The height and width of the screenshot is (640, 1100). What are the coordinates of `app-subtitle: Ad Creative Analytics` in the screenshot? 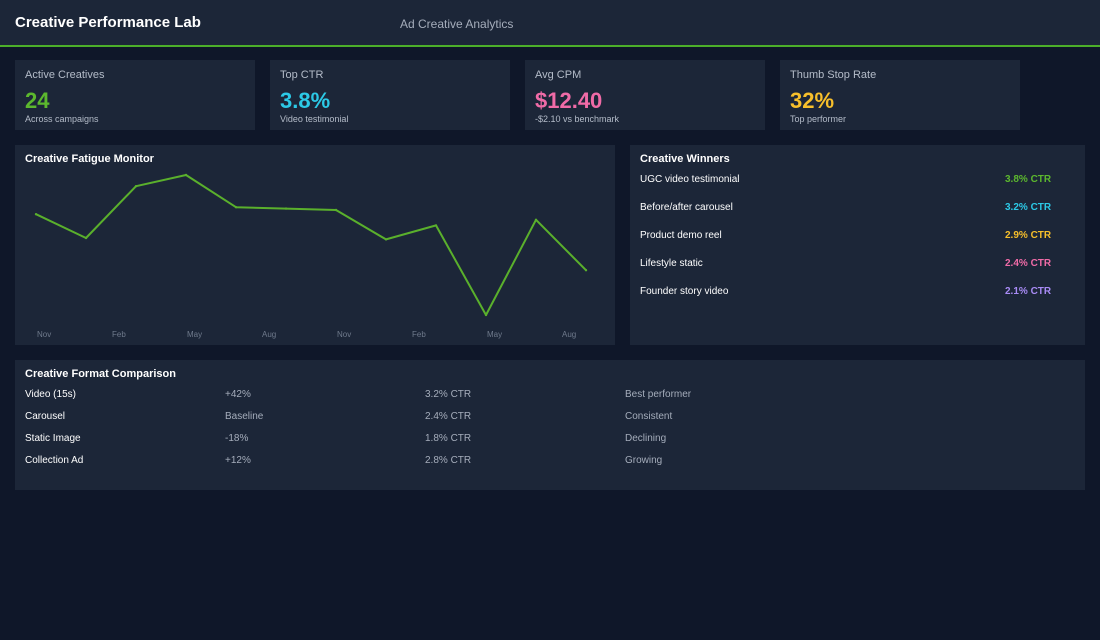 It's located at (457, 24).